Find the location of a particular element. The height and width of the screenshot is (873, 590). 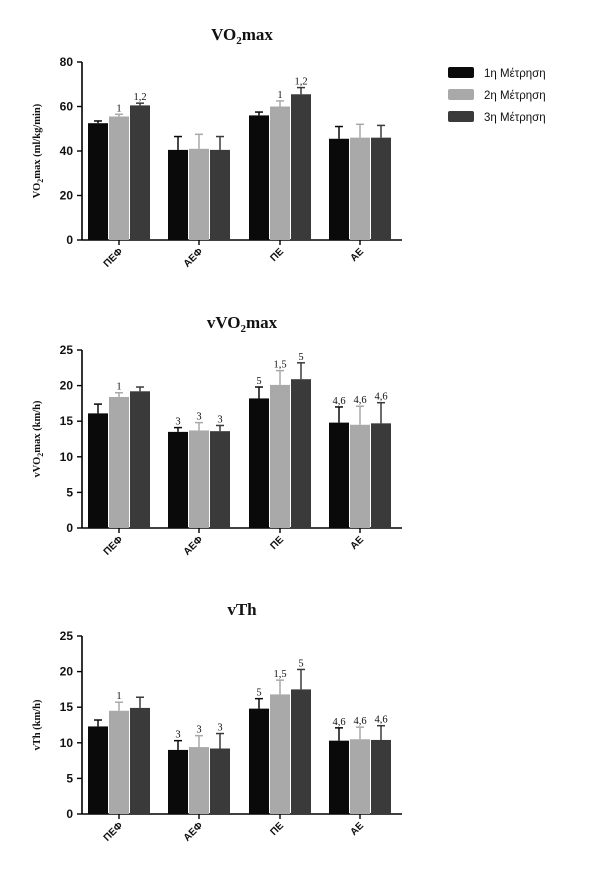

chart-title: vTh is located at coordinates (242, 609).